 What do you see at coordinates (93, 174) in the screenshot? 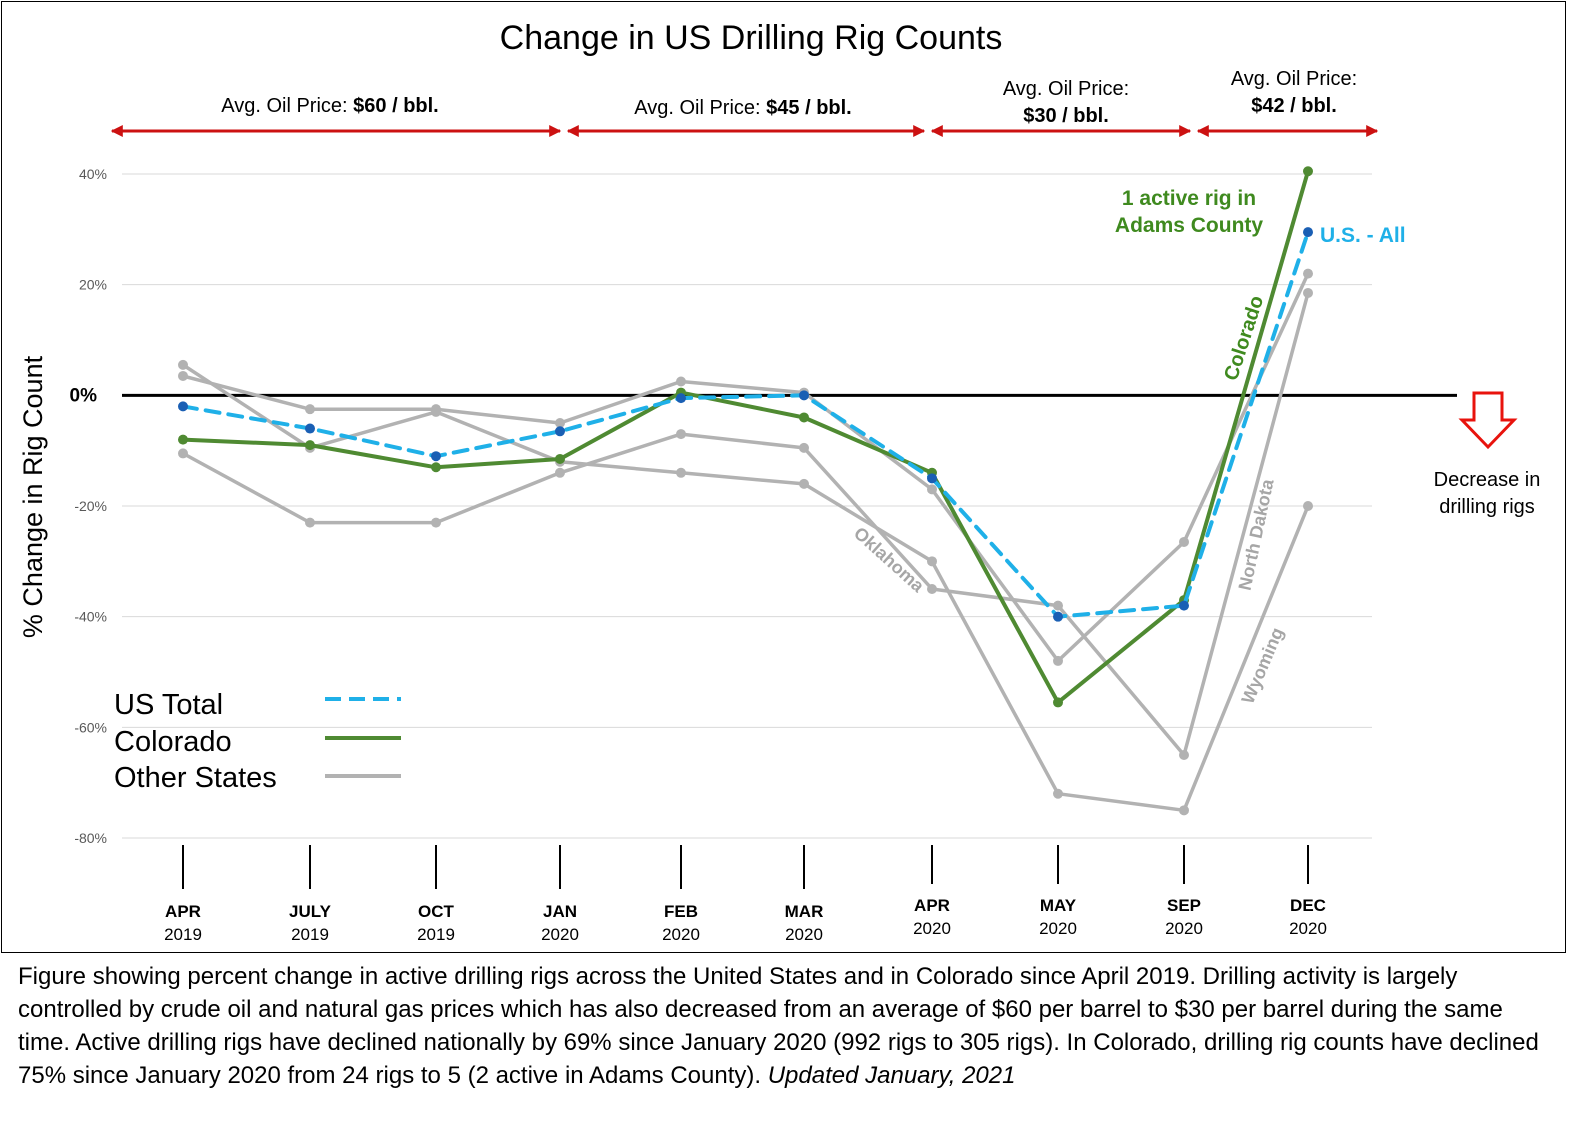
I see `y-tick-label: 40%` at bounding box center [93, 174].